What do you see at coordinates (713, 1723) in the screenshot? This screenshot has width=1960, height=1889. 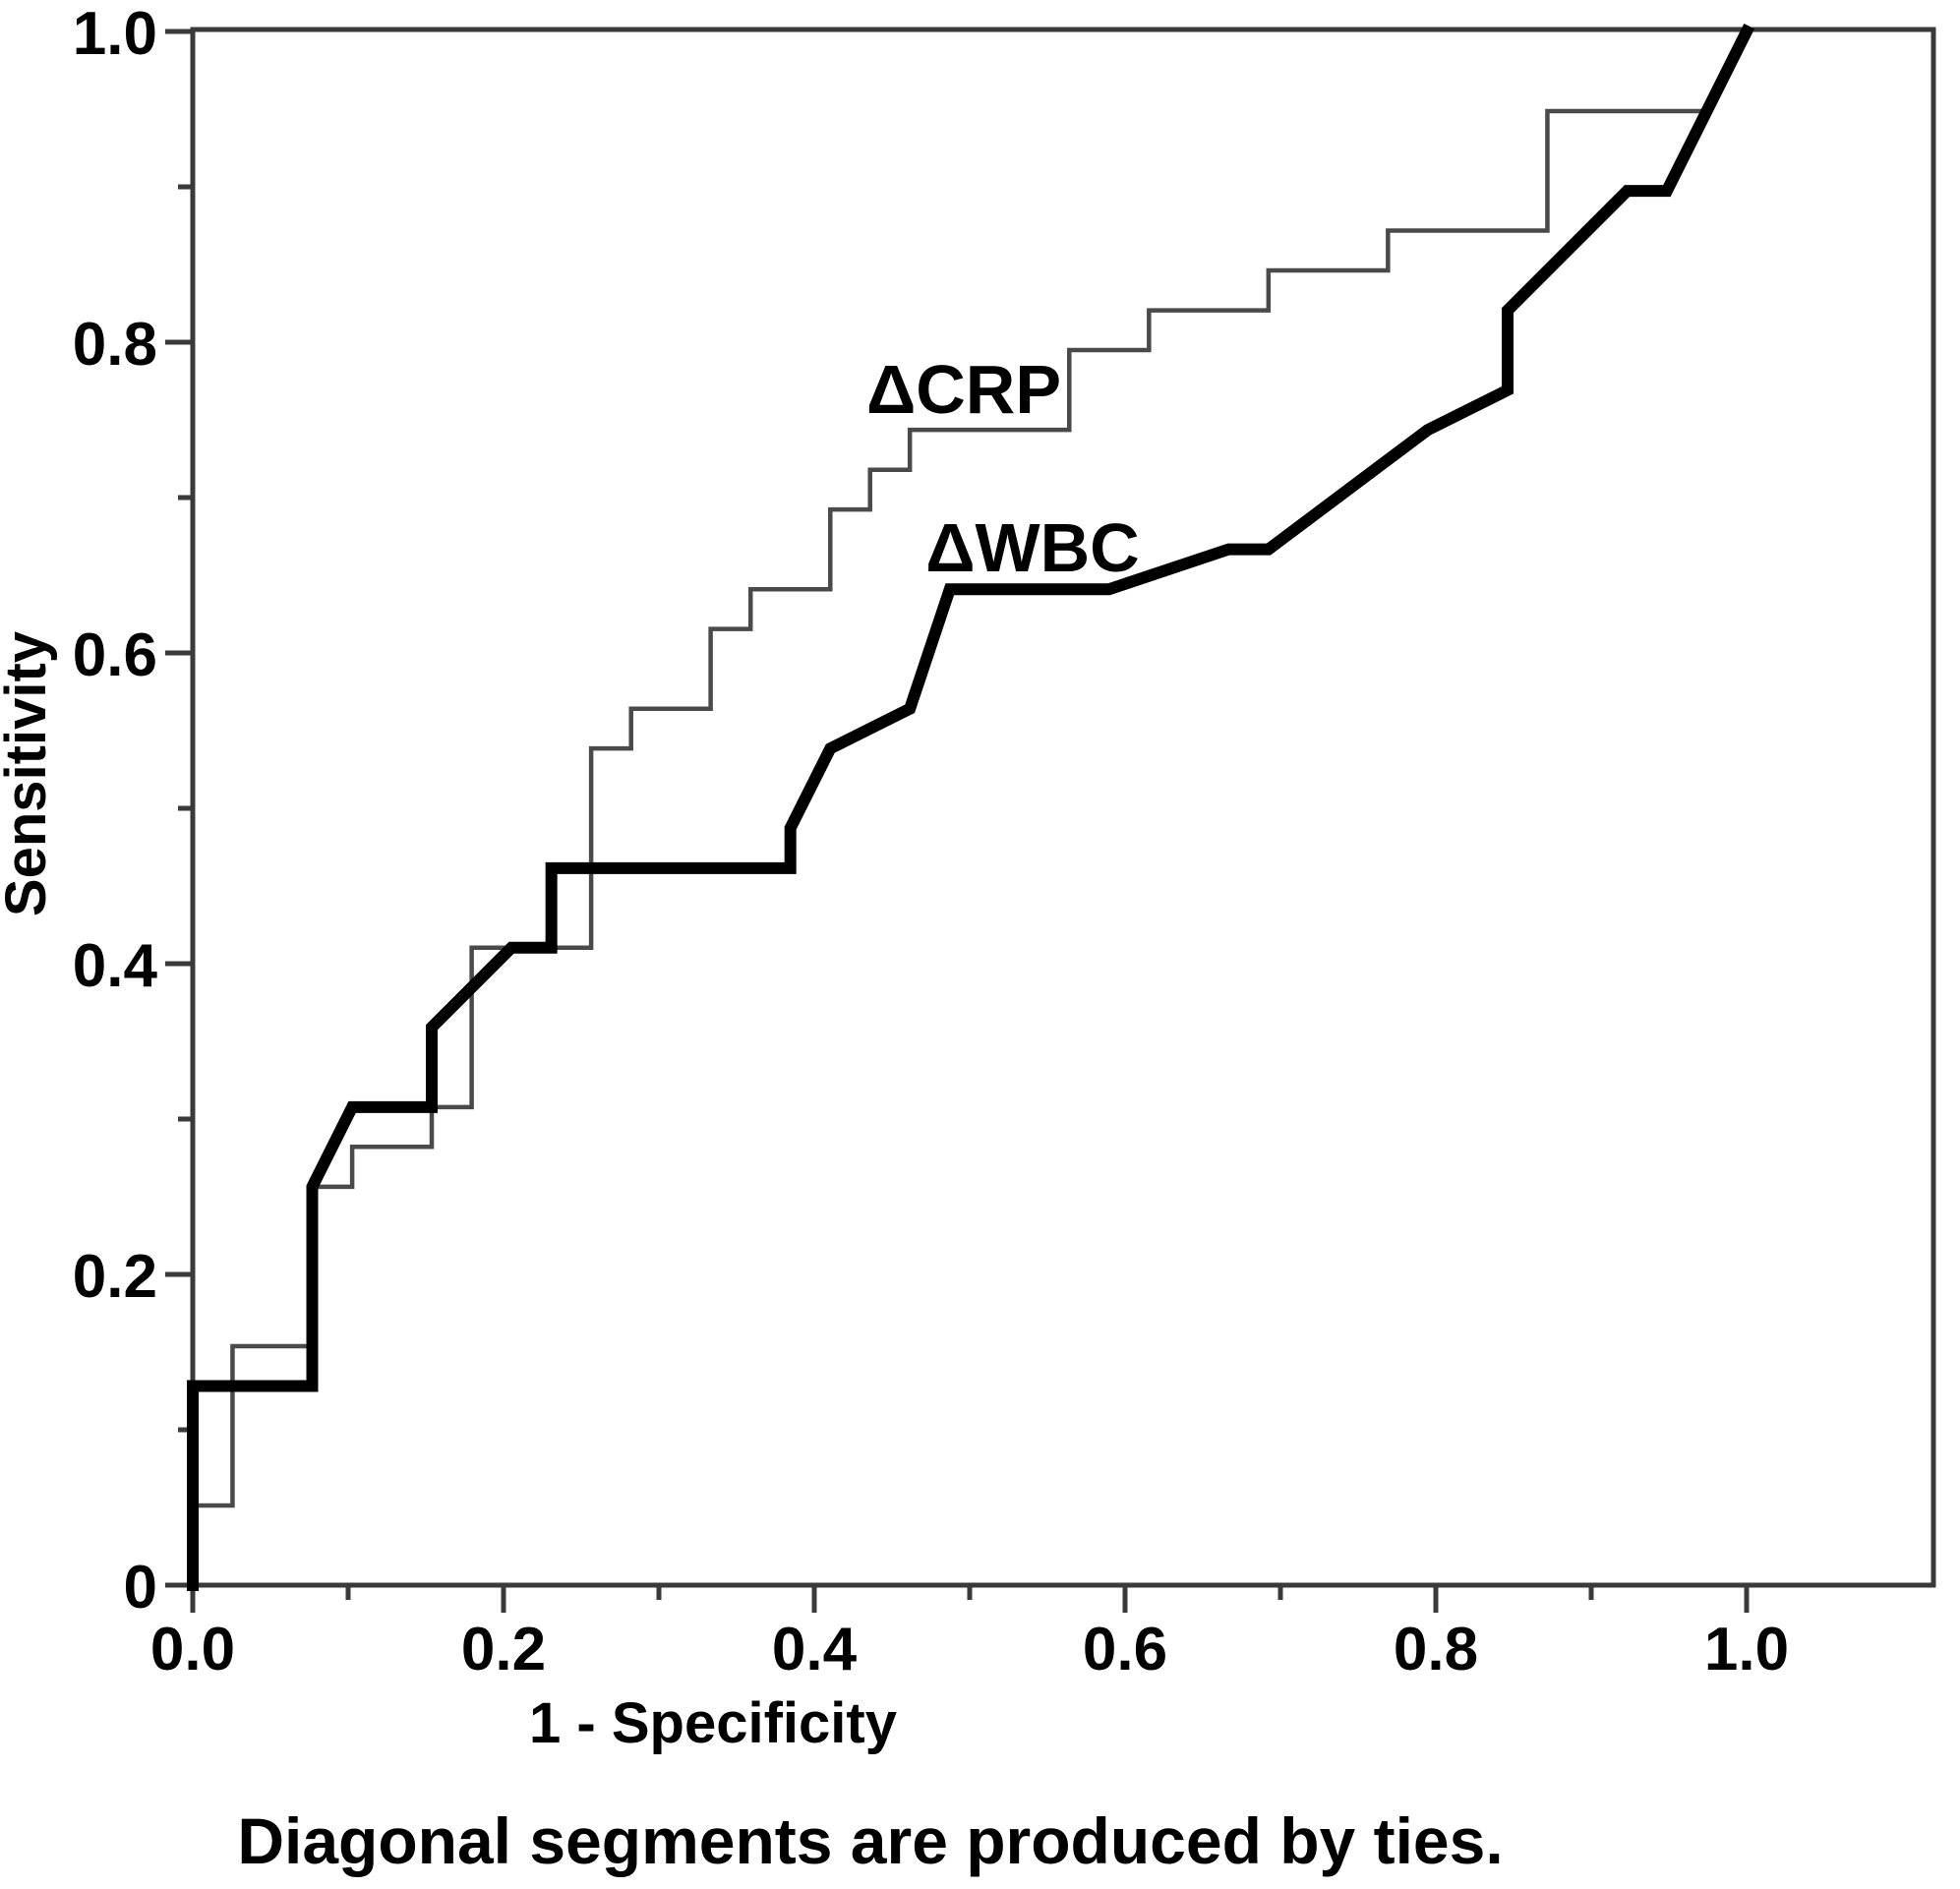 I see `x-axis-title: 1 - Specificity` at bounding box center [713, 1723].